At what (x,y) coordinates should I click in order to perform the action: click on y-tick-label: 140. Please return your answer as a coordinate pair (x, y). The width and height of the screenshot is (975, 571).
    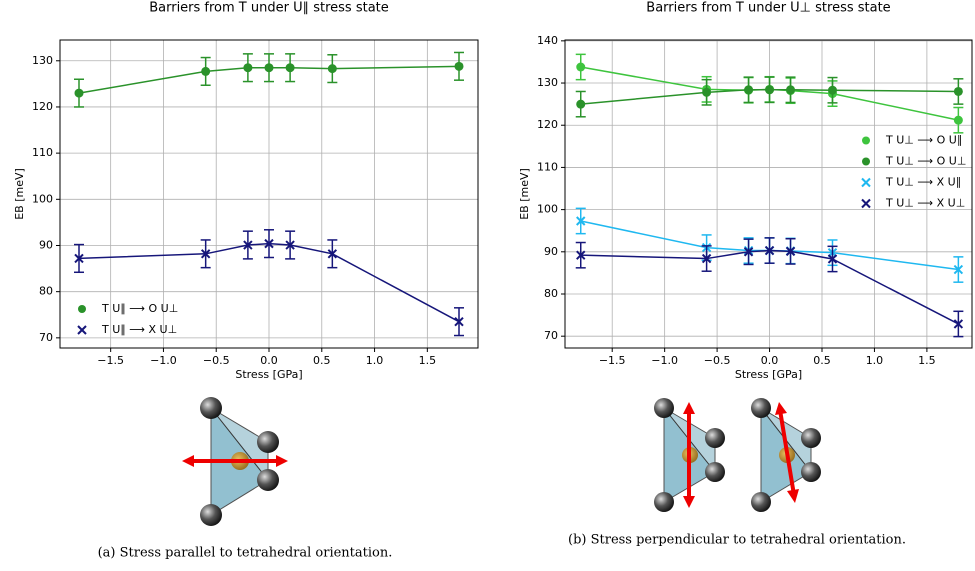
    Looking at the image, I should click on (547, 40).